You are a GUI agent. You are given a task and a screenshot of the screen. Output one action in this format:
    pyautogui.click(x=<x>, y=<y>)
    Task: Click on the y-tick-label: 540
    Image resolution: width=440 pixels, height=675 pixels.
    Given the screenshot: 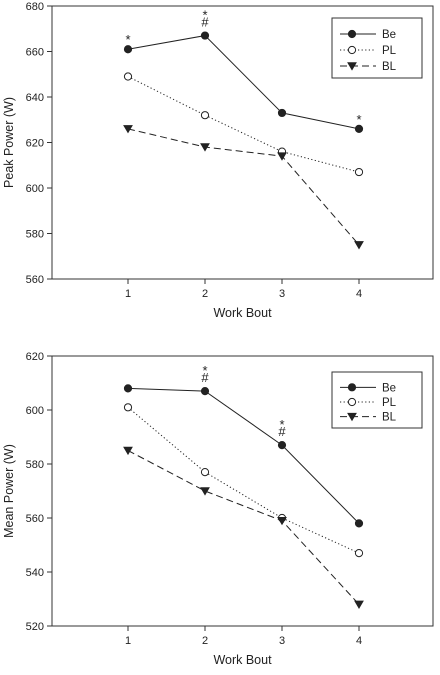 What is the action you would take?
    pyautogui.click(x=35, y=573)
    